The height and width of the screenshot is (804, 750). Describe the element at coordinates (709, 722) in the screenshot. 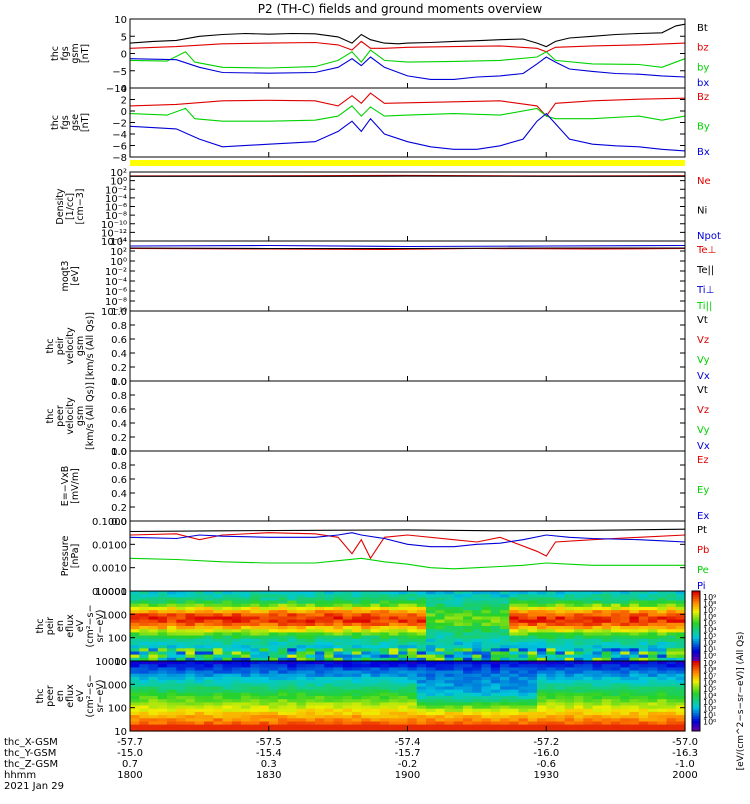

I see `colorbar-tick-label: 10⁰` at that location.